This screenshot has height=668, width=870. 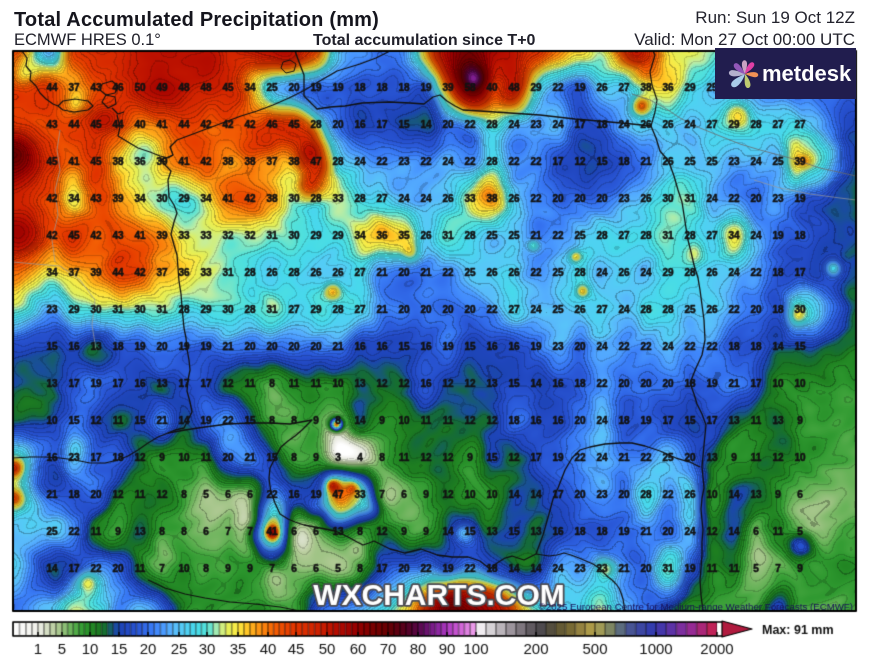 I want to click on svg-text: metdesk, so click(x=807, y=73).